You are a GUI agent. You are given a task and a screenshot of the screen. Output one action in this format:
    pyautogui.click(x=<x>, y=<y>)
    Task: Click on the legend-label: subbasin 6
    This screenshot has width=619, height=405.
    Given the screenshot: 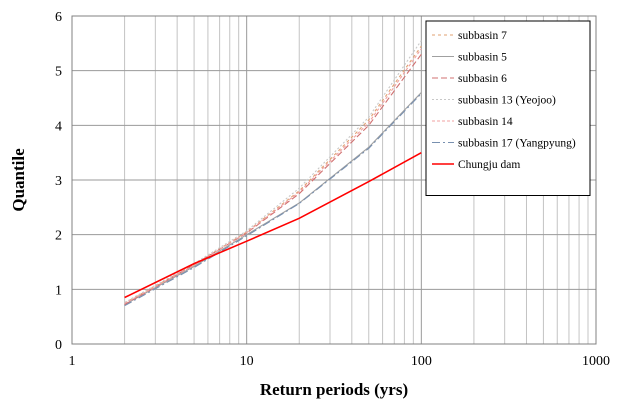 What is the action you would take?
    pyautogui.click(x=482, y=79)
    